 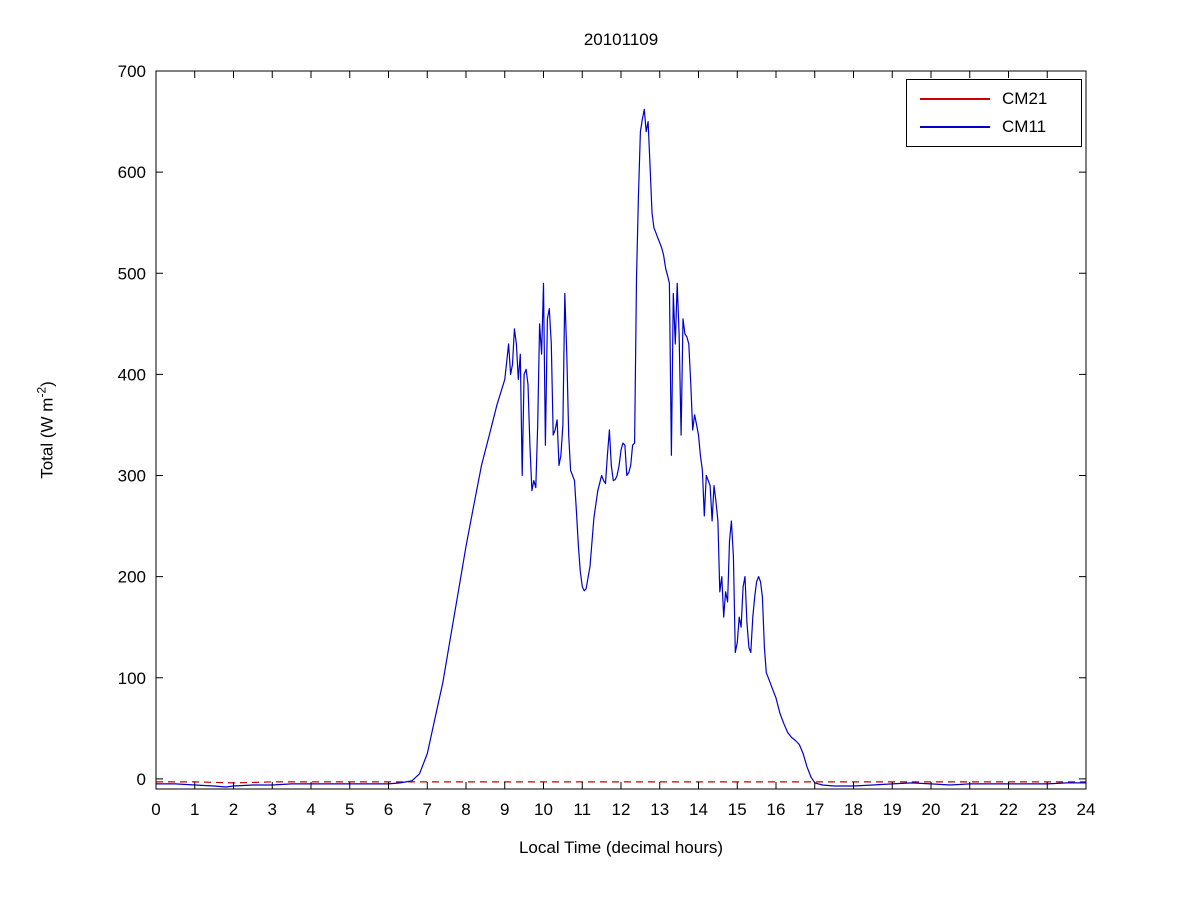 What do you see at coordinates (994, 127) in the screenshot?
I see `legend-item-cm11: CM11` at bounding box center [994, 127].